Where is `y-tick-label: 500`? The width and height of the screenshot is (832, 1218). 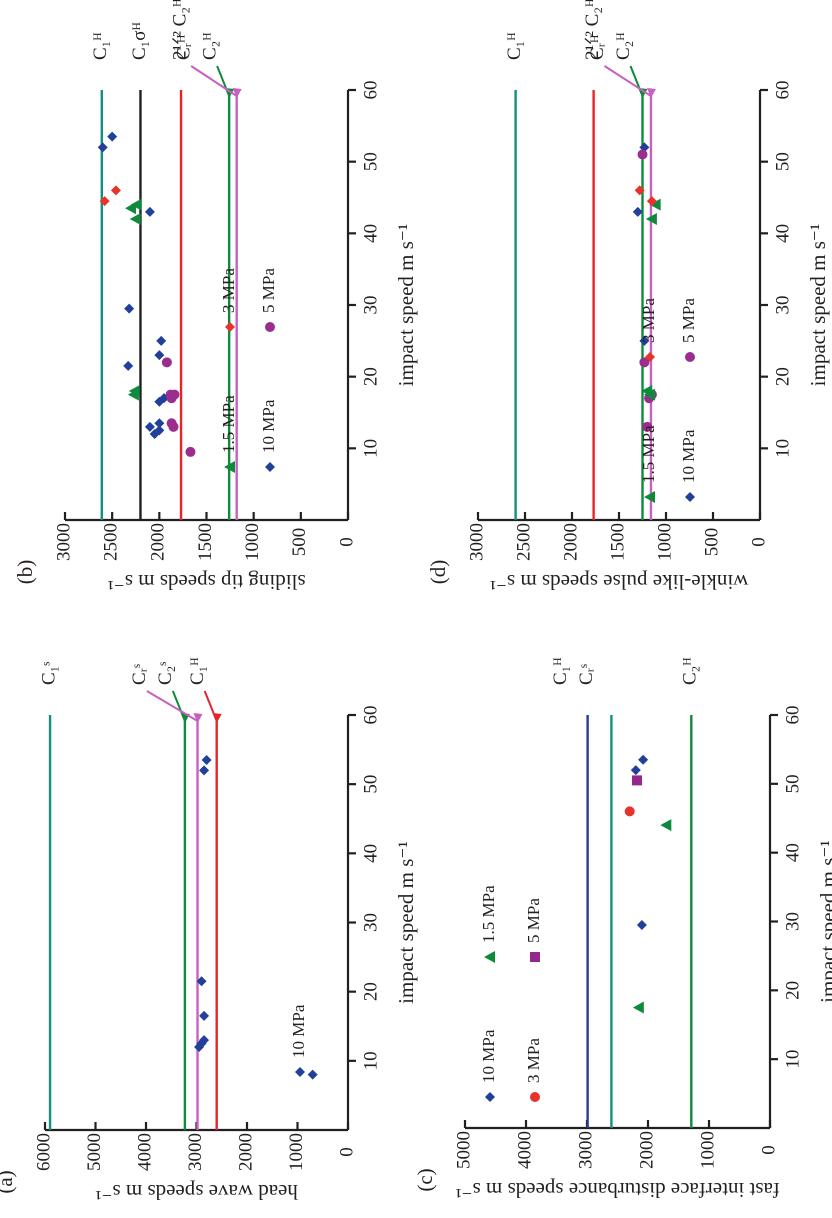
y-tick-label: 500 is located at coordinates (299, 542).